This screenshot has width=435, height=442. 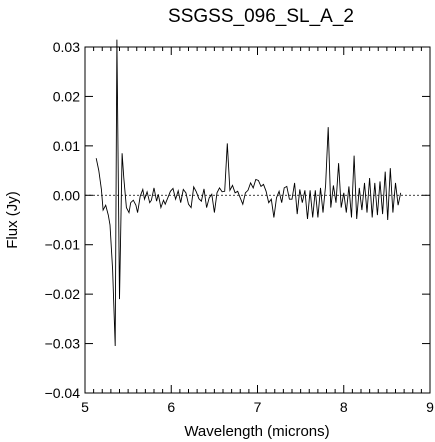 I want to click on y-tick-label: −0.04, so click(x=63, y=393).